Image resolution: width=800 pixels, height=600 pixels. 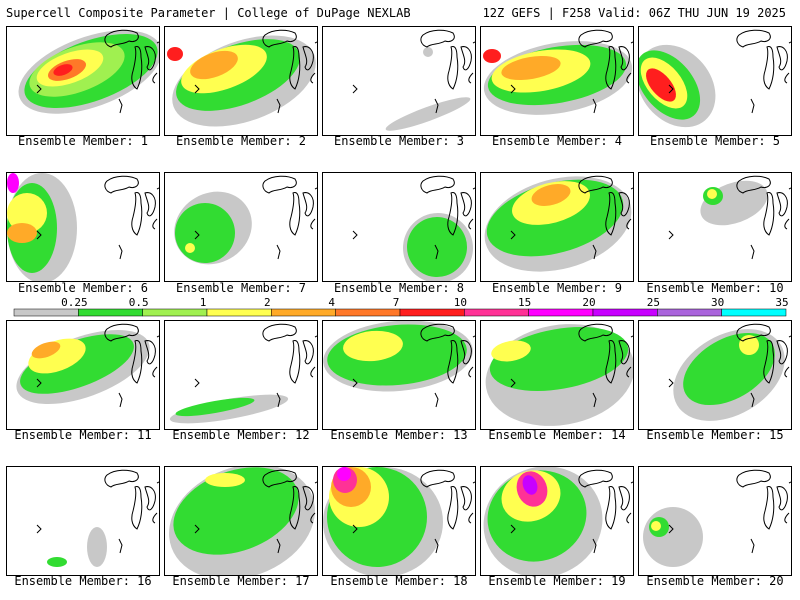 What do you see at coordinates (399, 581) in the screenshot?
I see `ensemble-member-label: Ensemble Member: 18` at bounding box center [399, 581].